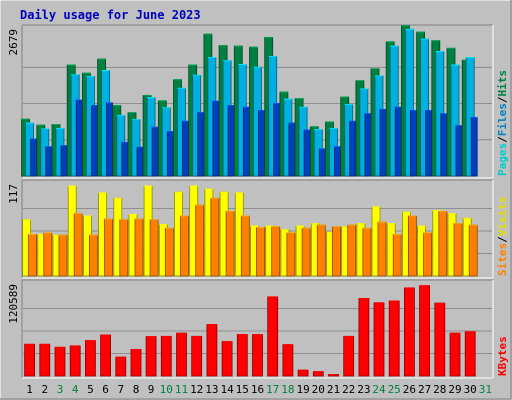 This screenshot has width=512, height=400. What do you see at coordinates (379, 389) in the screenshot?
I see `x-tick-label: 24` at bounding box center [379, 389].